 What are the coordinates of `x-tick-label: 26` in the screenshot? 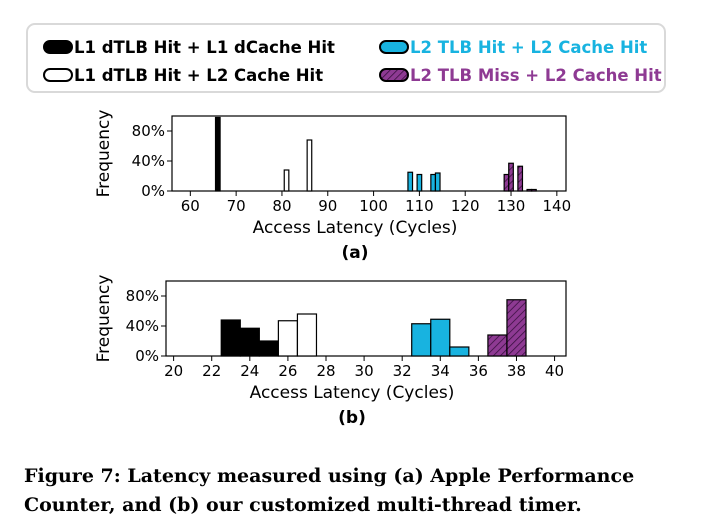 It's located at (287, 371).